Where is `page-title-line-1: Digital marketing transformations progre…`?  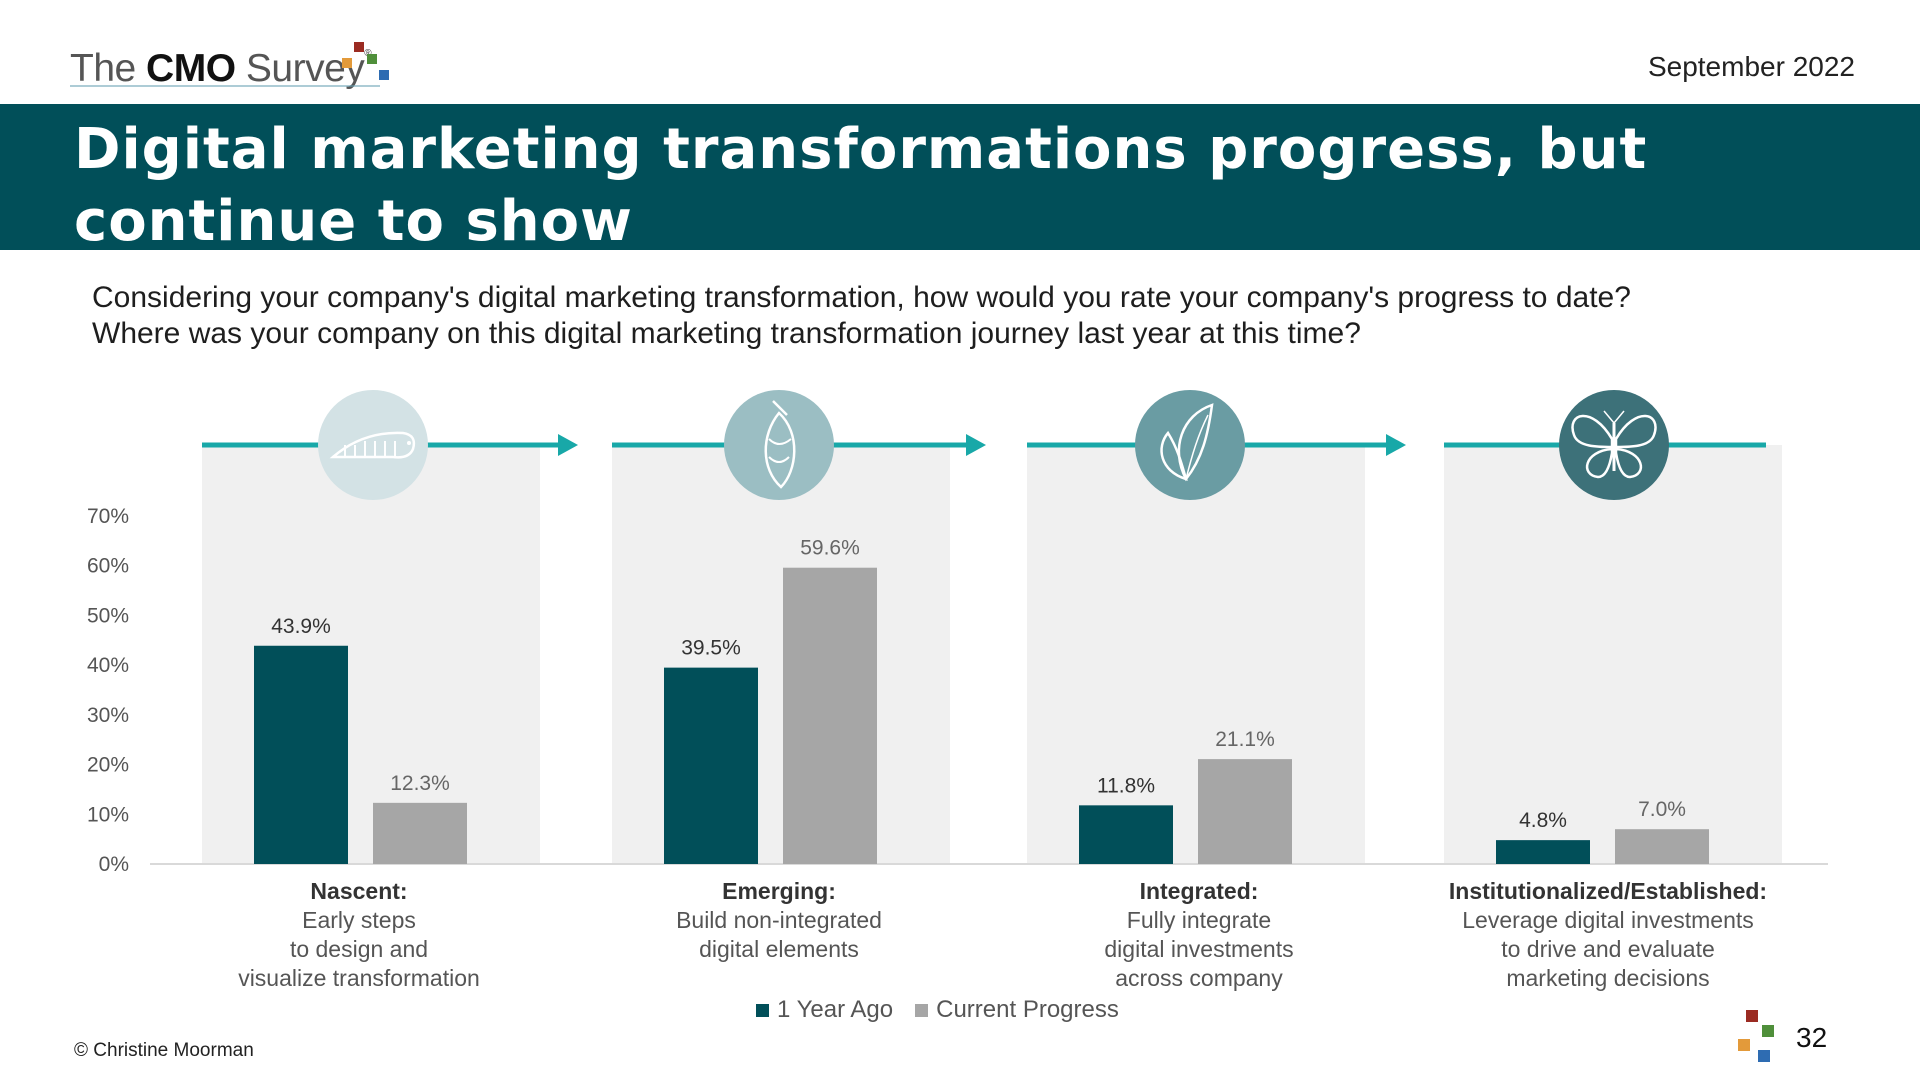
page-title-line-1: Digital marketing transformations progre… is located at coordinates (861, 185).